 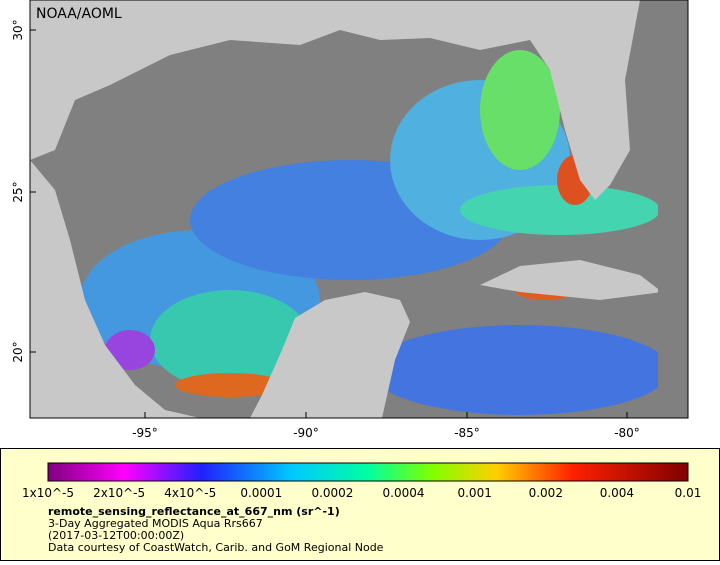 I want to click on colorbar-tick-label: 0.0004, so click(x=404, y=493).